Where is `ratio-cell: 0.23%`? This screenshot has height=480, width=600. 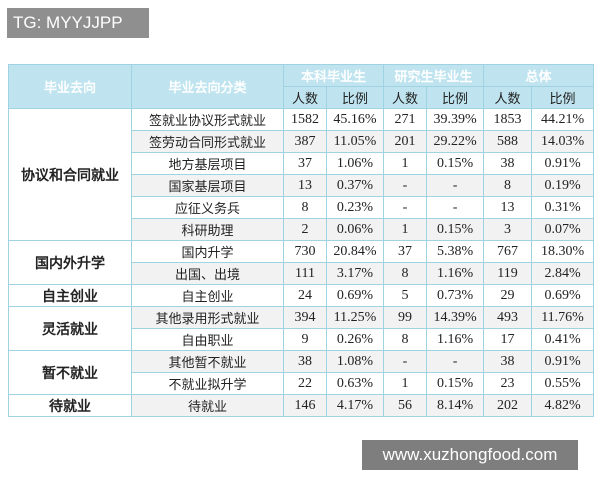 ratio-cell: 0.23% is located at coordinates (355, 207).